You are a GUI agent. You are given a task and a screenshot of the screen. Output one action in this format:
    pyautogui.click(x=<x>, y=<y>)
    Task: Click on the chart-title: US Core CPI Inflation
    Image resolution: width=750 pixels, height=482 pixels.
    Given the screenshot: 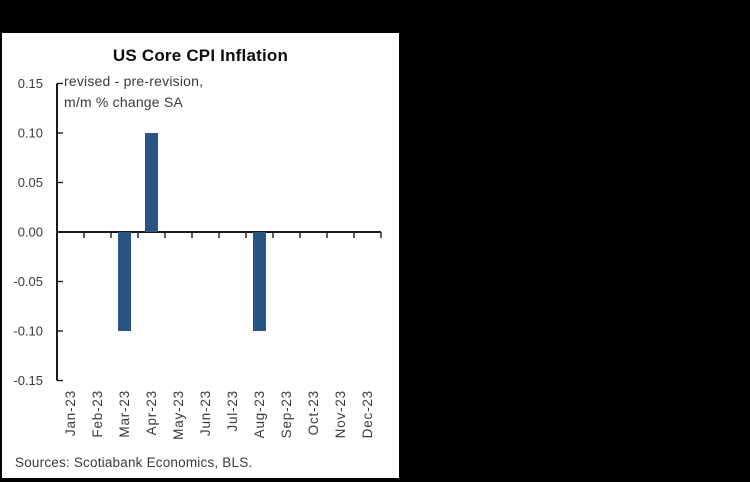 What is the action you would take?
    pyautogui.click(x=200, y=55)
    